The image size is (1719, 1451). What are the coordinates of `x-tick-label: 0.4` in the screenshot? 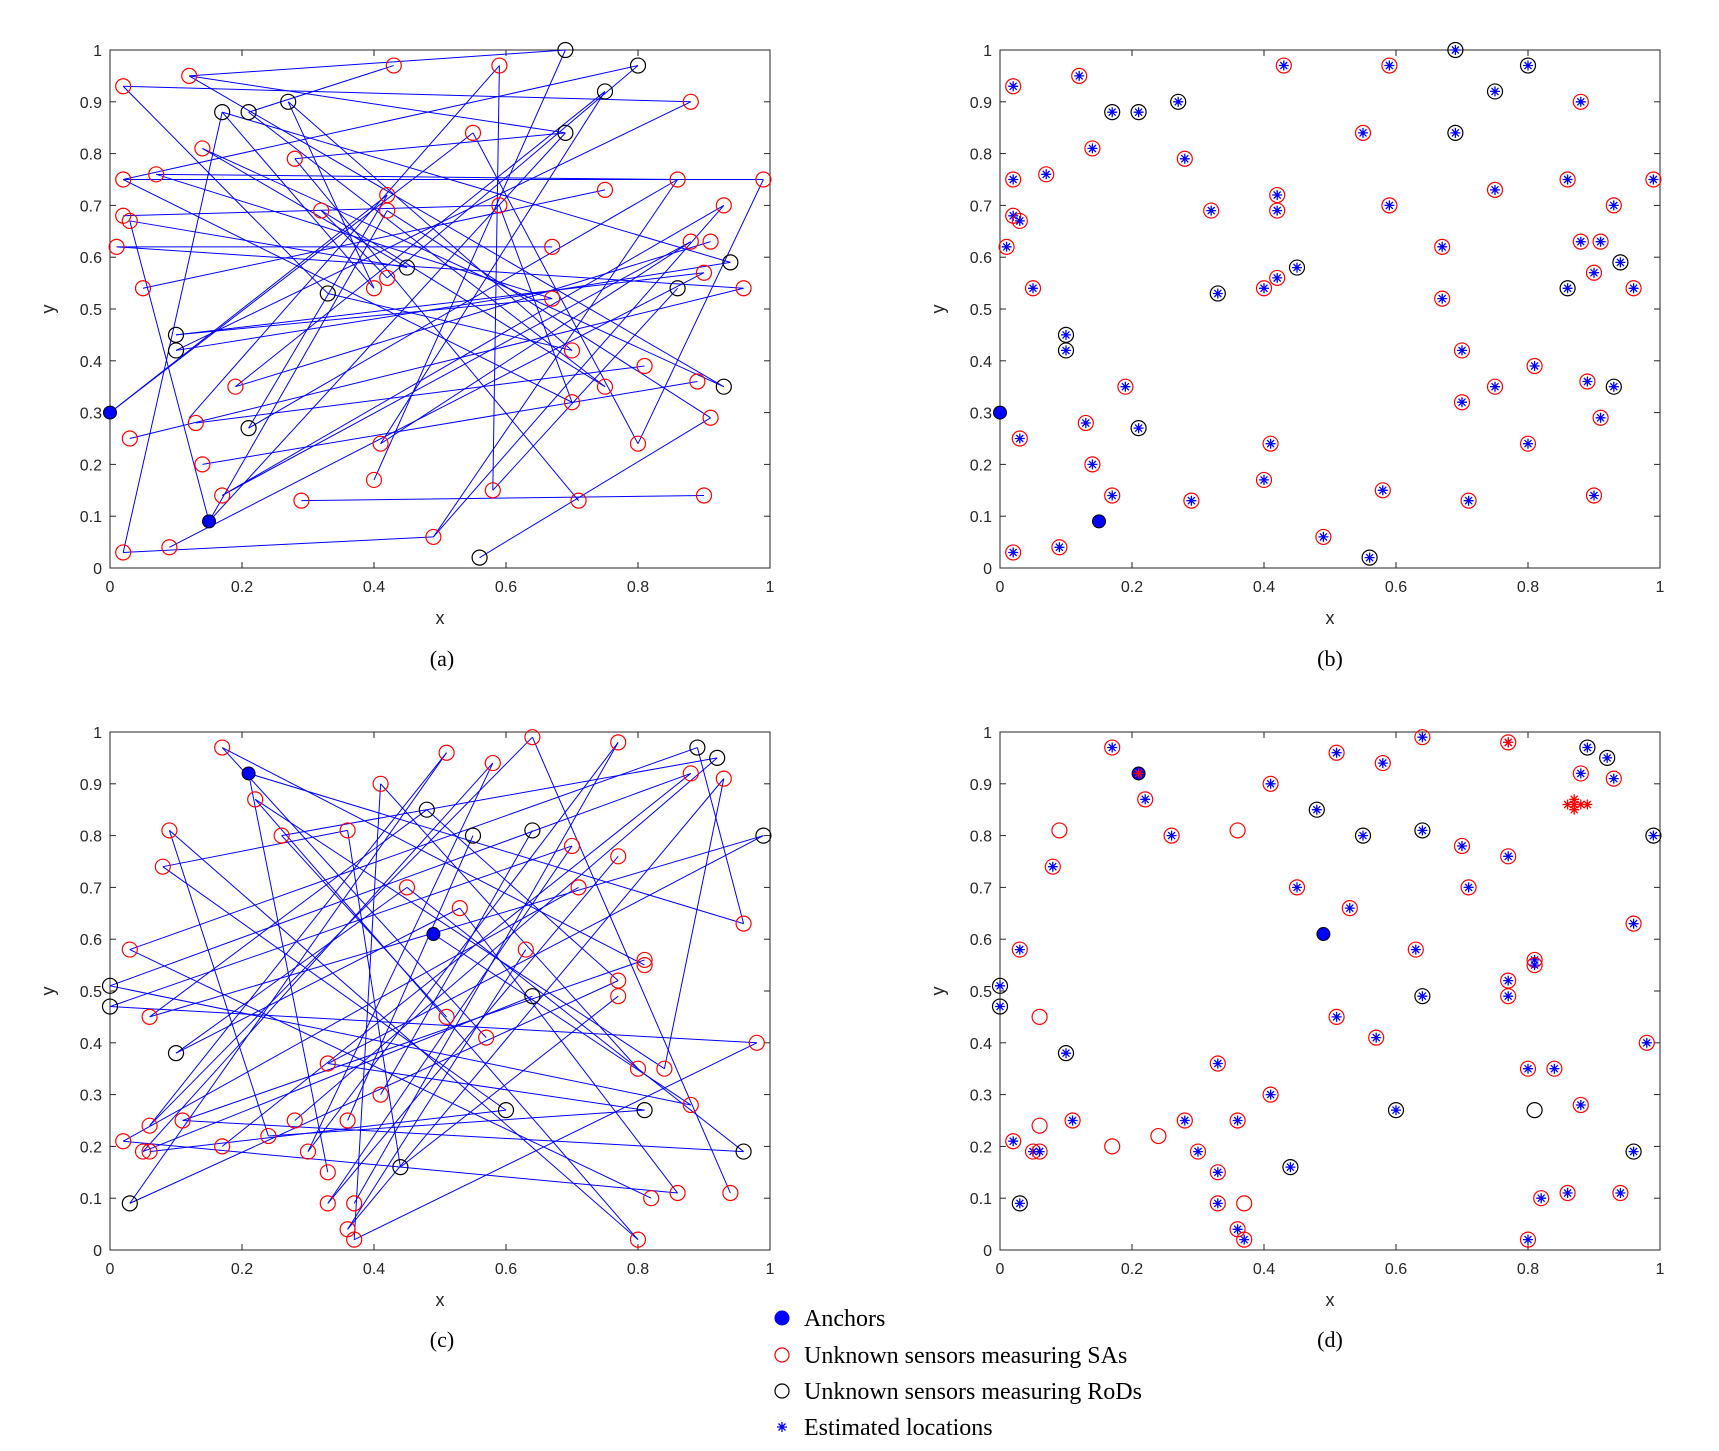 It's located at (374, 1269).